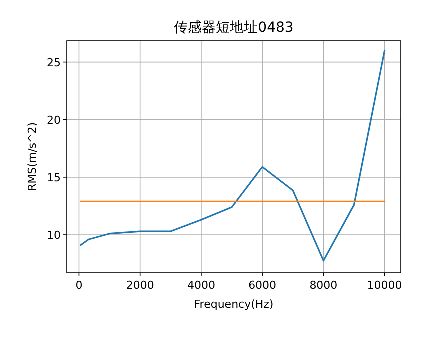  What do you see at coordinates (54, 177) in the screenshot?
I see `y-tick-label: 15` at bounding box center [54, 177].